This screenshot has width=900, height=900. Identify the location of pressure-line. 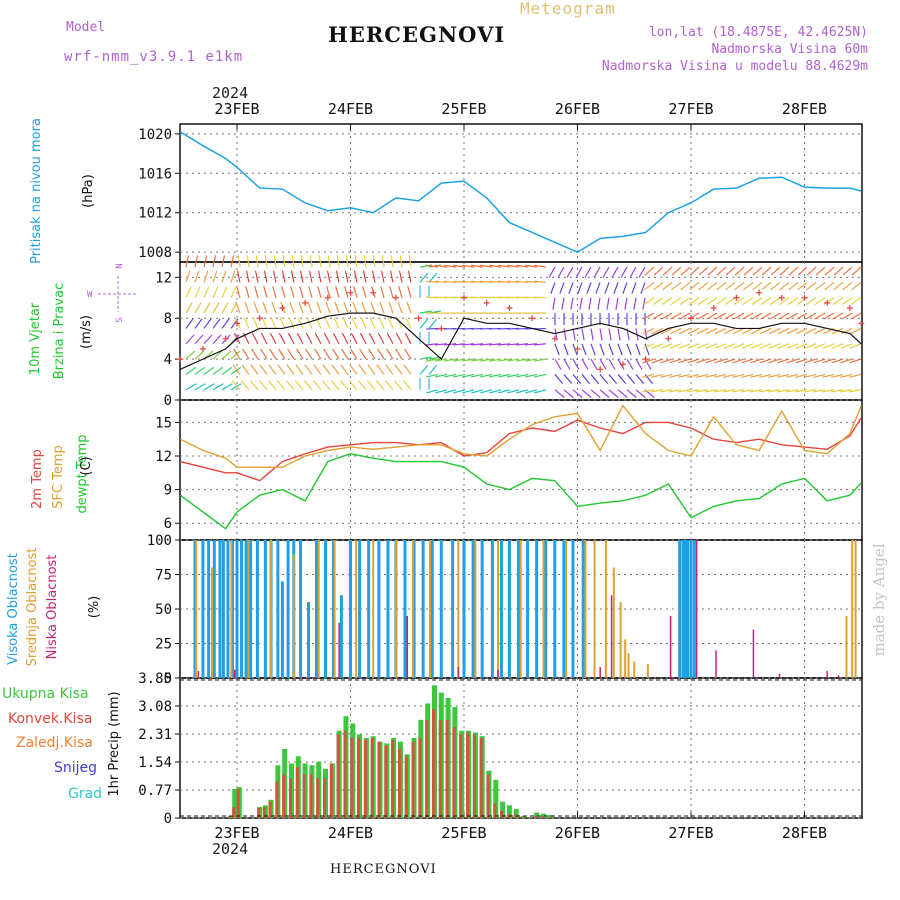
(520, 192).